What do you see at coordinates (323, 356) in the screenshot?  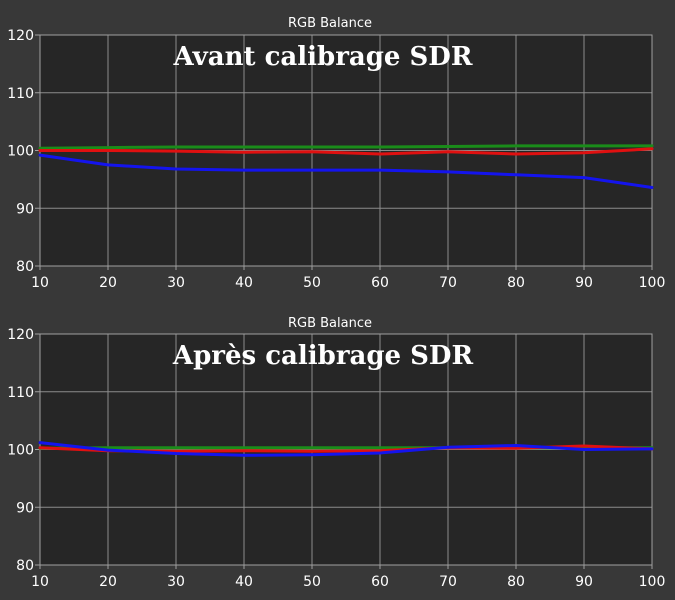 I see `chart-annotation: Après calibrage SDR` at bounding box center [323, 356].